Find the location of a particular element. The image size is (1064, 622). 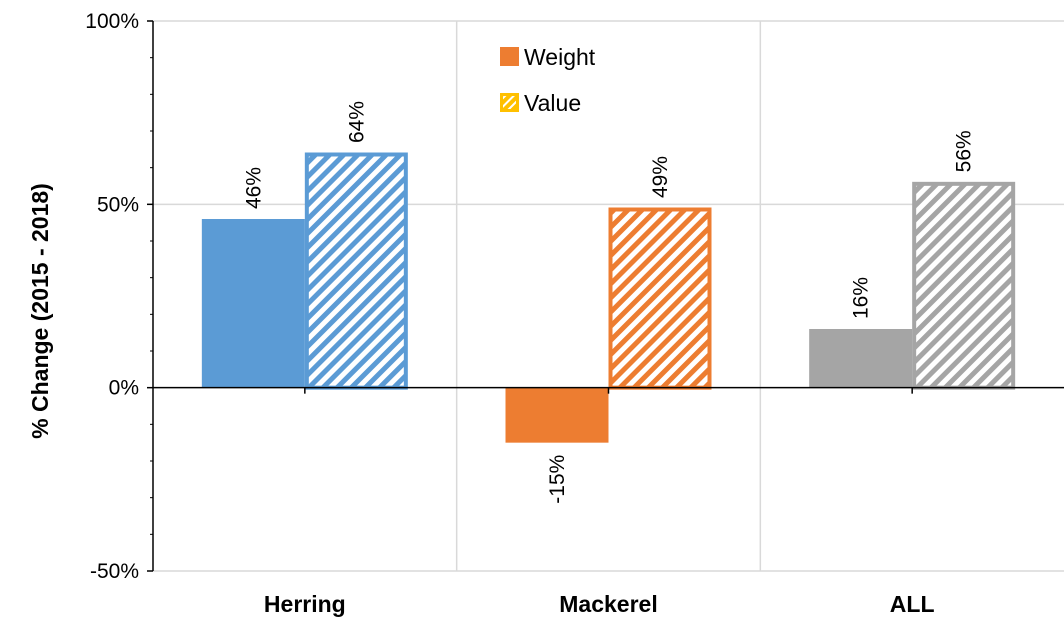

data-label: 49% is located at coordinates (660, 177).